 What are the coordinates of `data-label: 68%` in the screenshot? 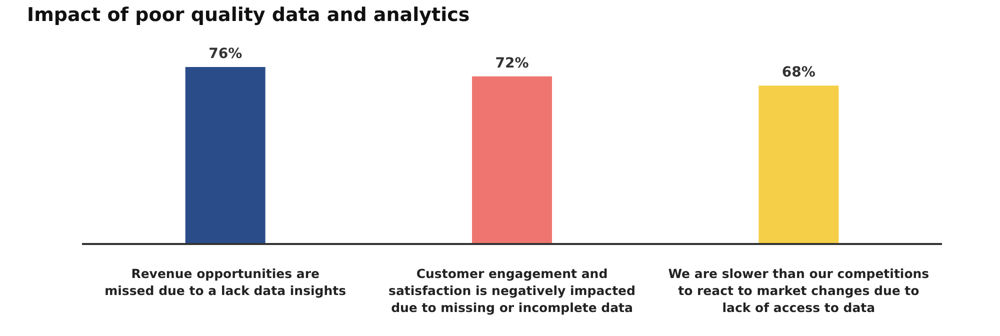 It's located at (799, 72).